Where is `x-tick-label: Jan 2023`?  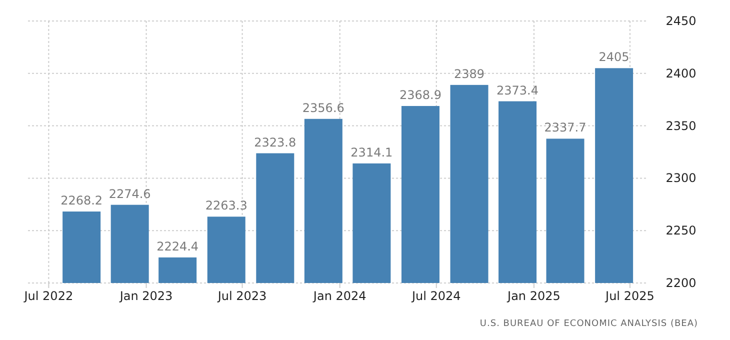
x-tick-label: Jan 2023 is located at coordinates (145, 296).